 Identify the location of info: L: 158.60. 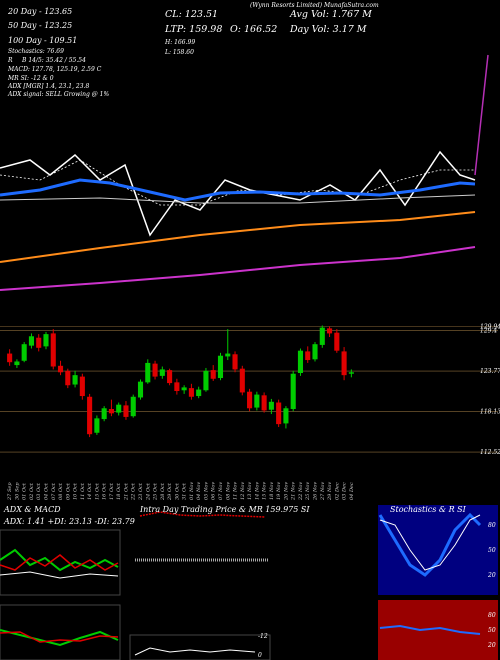
(179, 52).